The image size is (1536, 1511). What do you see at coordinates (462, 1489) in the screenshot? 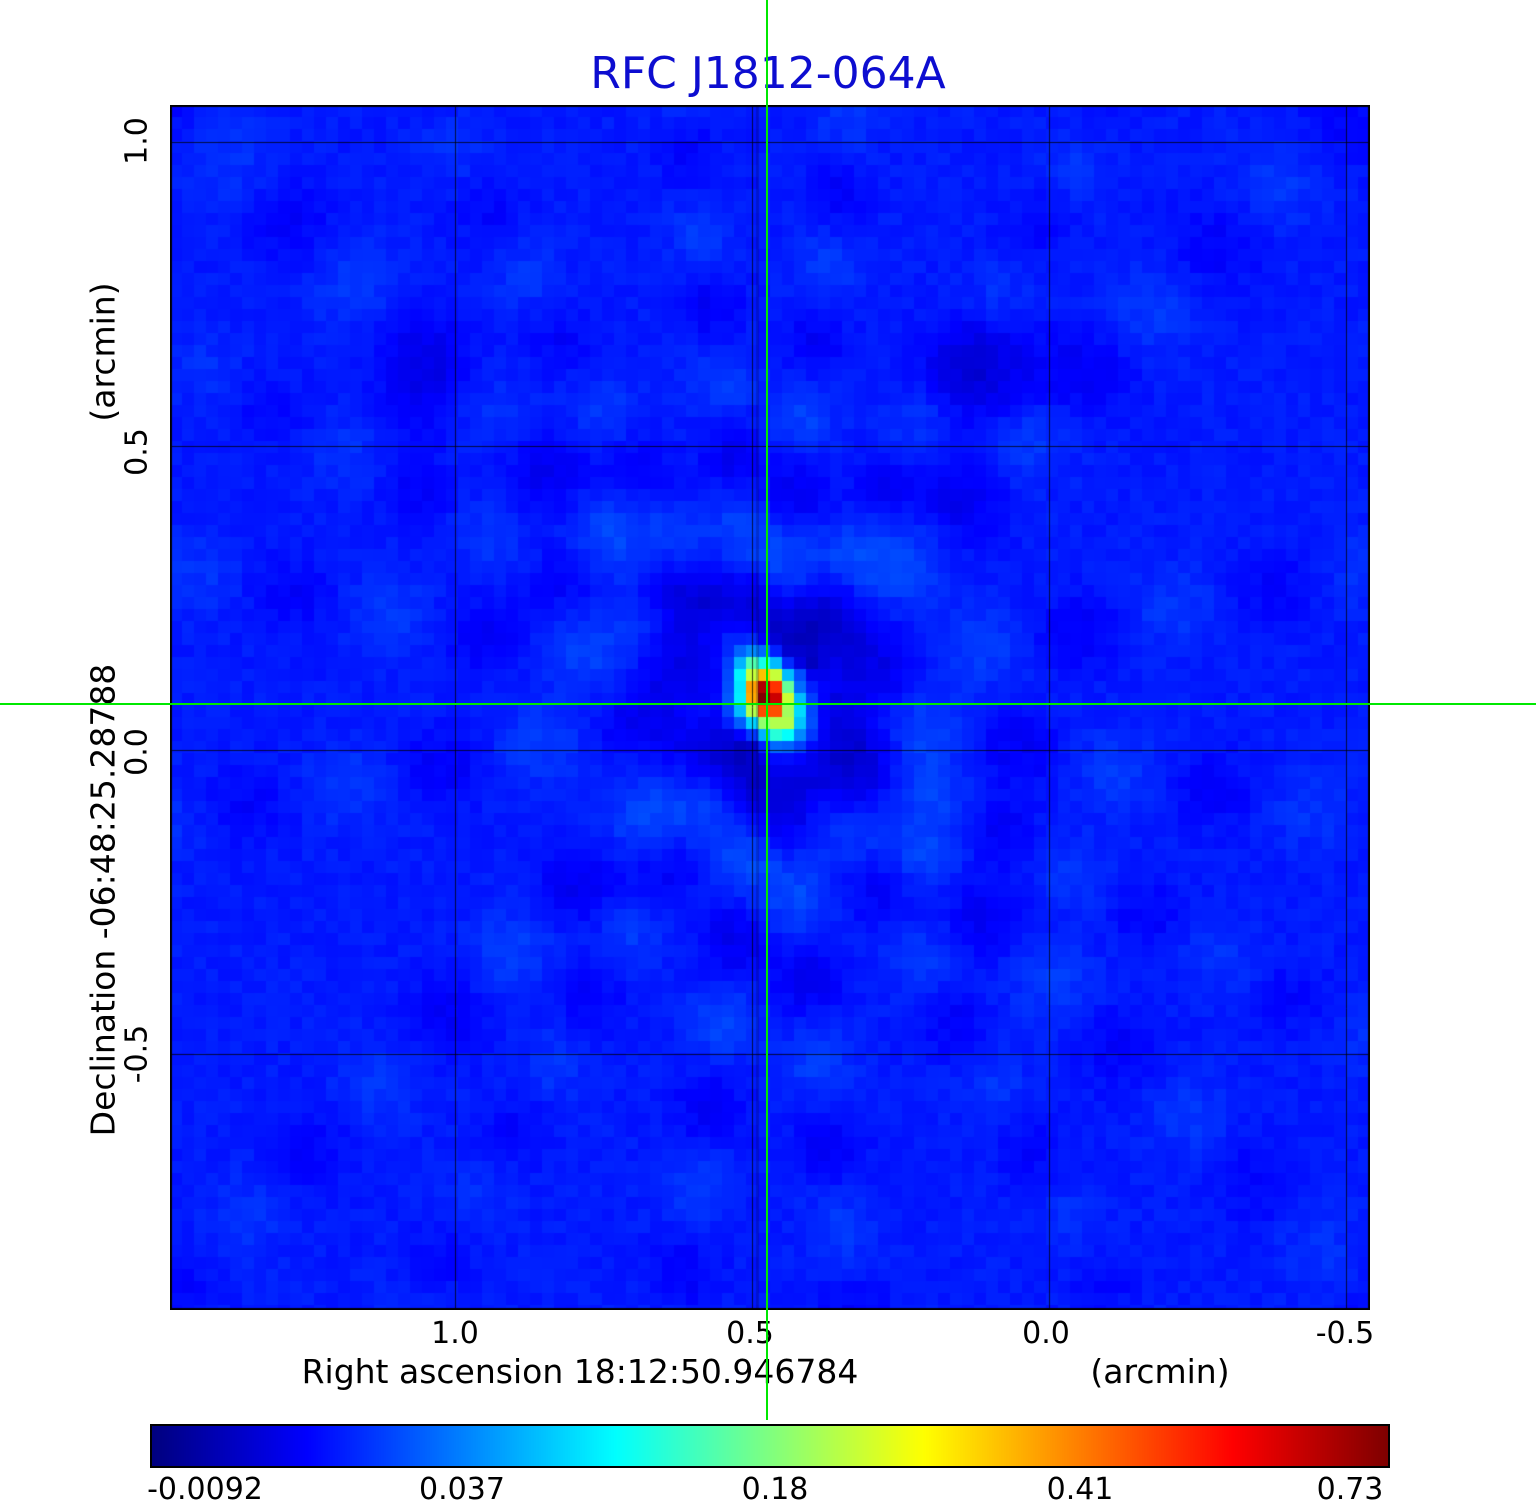
I see `colorbar-tick-label: 0.037` at bounding box center [462, 1489].